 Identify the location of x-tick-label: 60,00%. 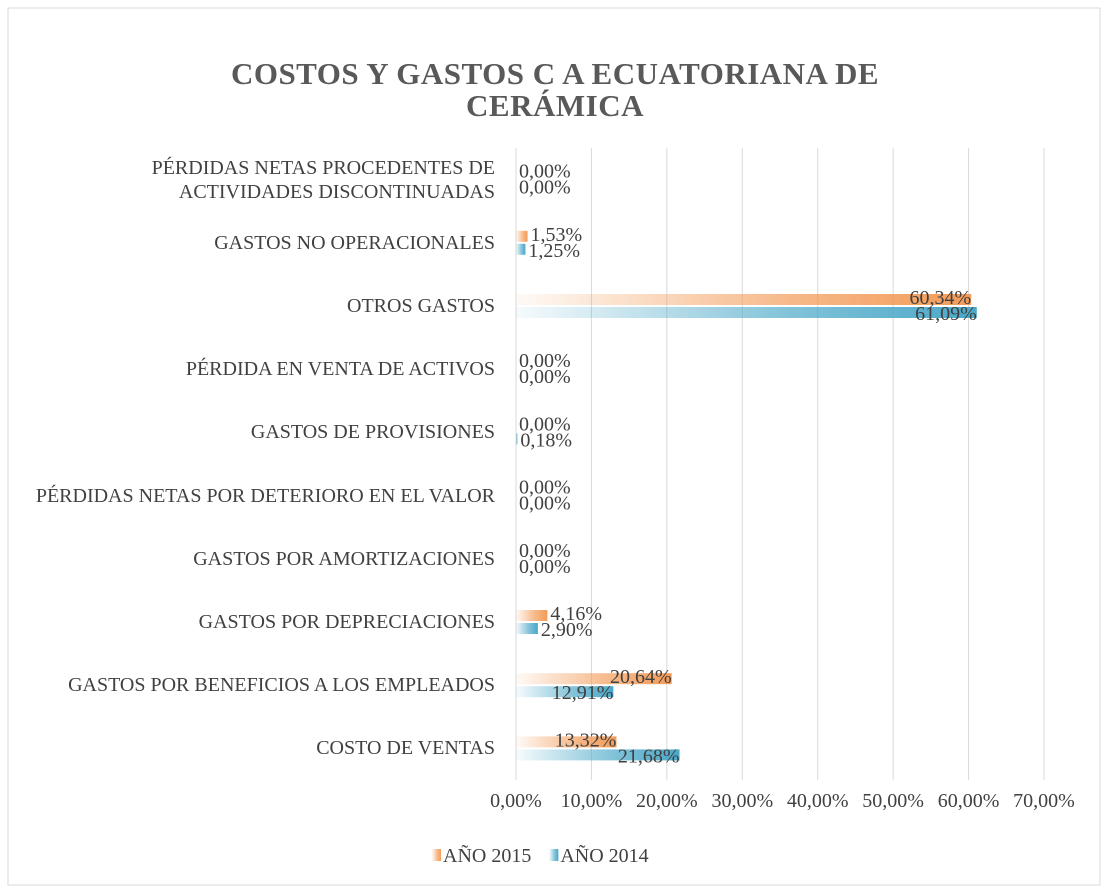
(969, 801).